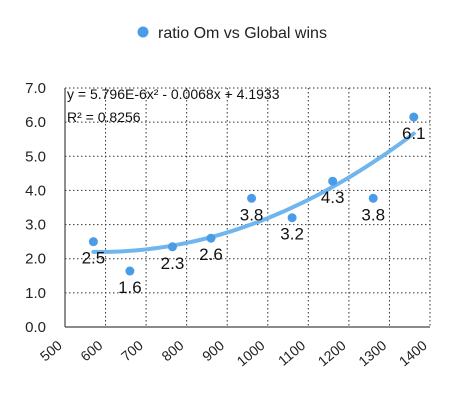 The width and height of the screenshot is (463, 400). What do you see at coordinates (35, 208) in the screenshot?
I see `y-tick-labels: 0.0 1.0 2.0 3.0 4.0 5.0 6.0 7.0` at bounding box center [35, 208].